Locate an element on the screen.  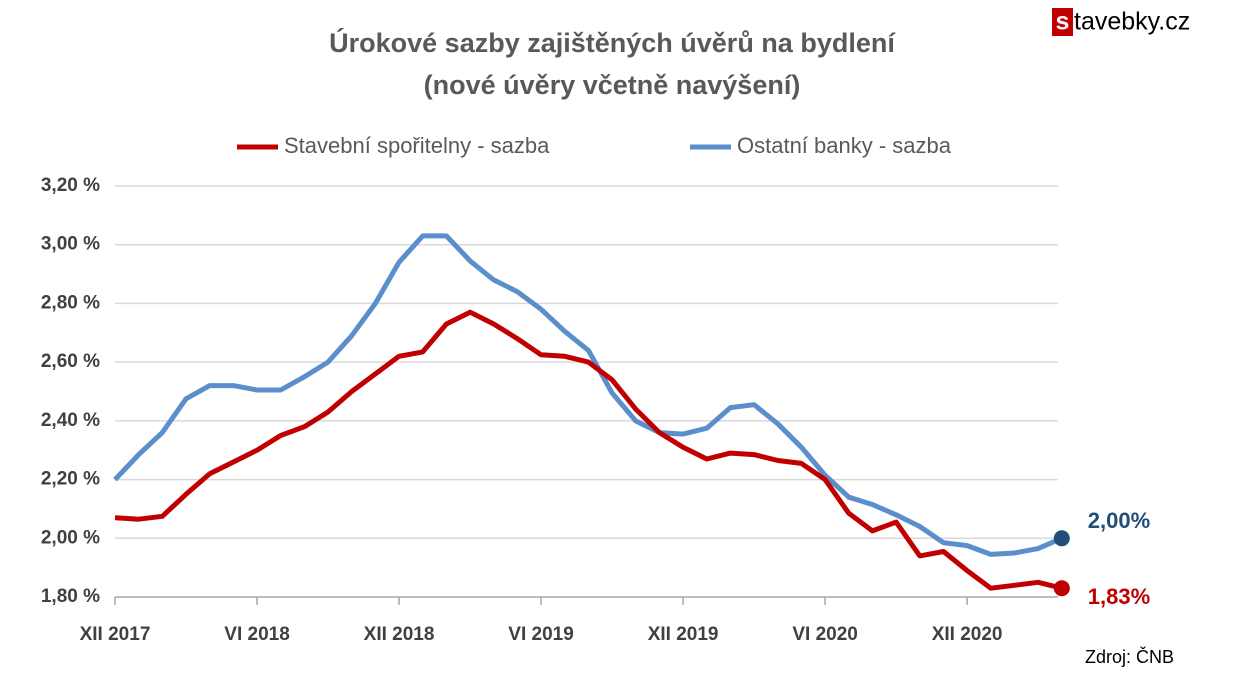
y-tick-label: 2,40 % is located at coordinates (70, 420).